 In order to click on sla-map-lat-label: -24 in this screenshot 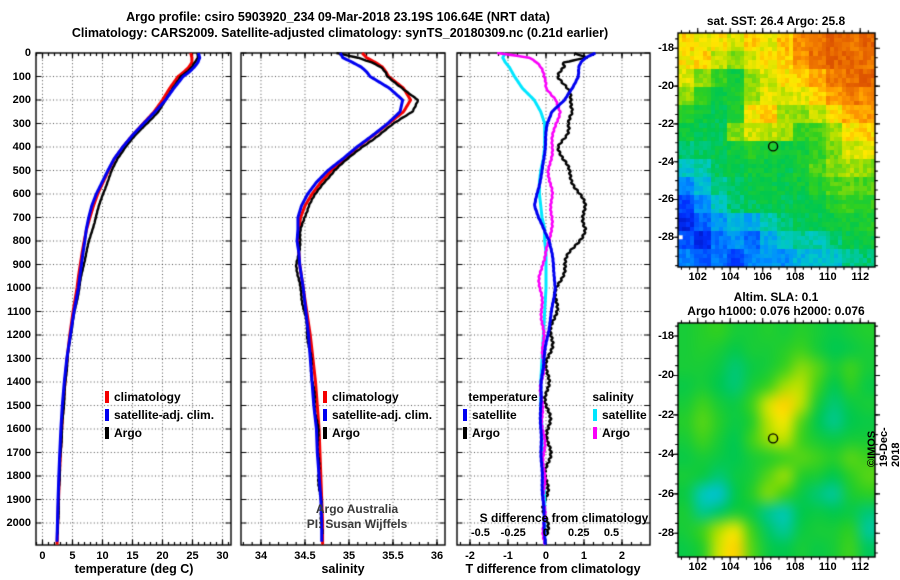, I will do `click(666, 454)`.